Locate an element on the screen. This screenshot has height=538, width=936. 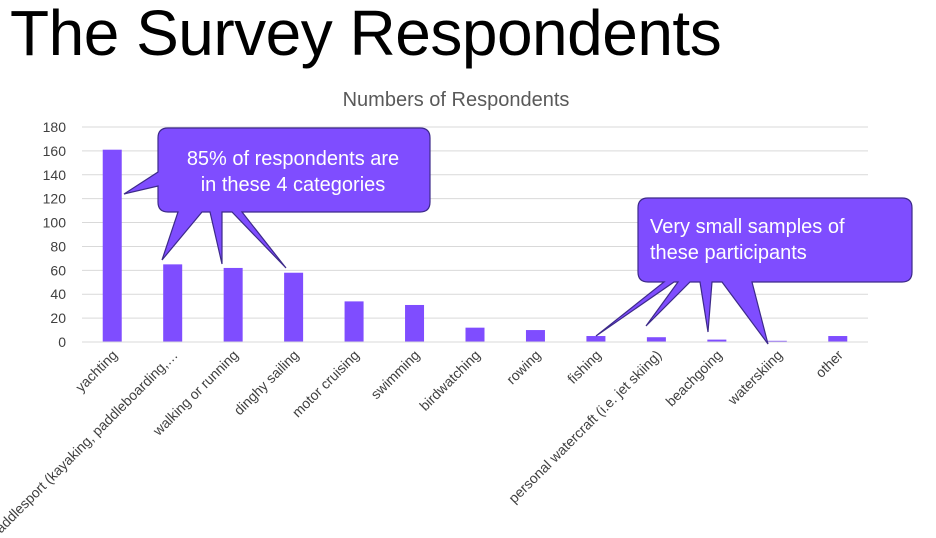
y-tick-label: 180 is located at coordinates (55, 127).